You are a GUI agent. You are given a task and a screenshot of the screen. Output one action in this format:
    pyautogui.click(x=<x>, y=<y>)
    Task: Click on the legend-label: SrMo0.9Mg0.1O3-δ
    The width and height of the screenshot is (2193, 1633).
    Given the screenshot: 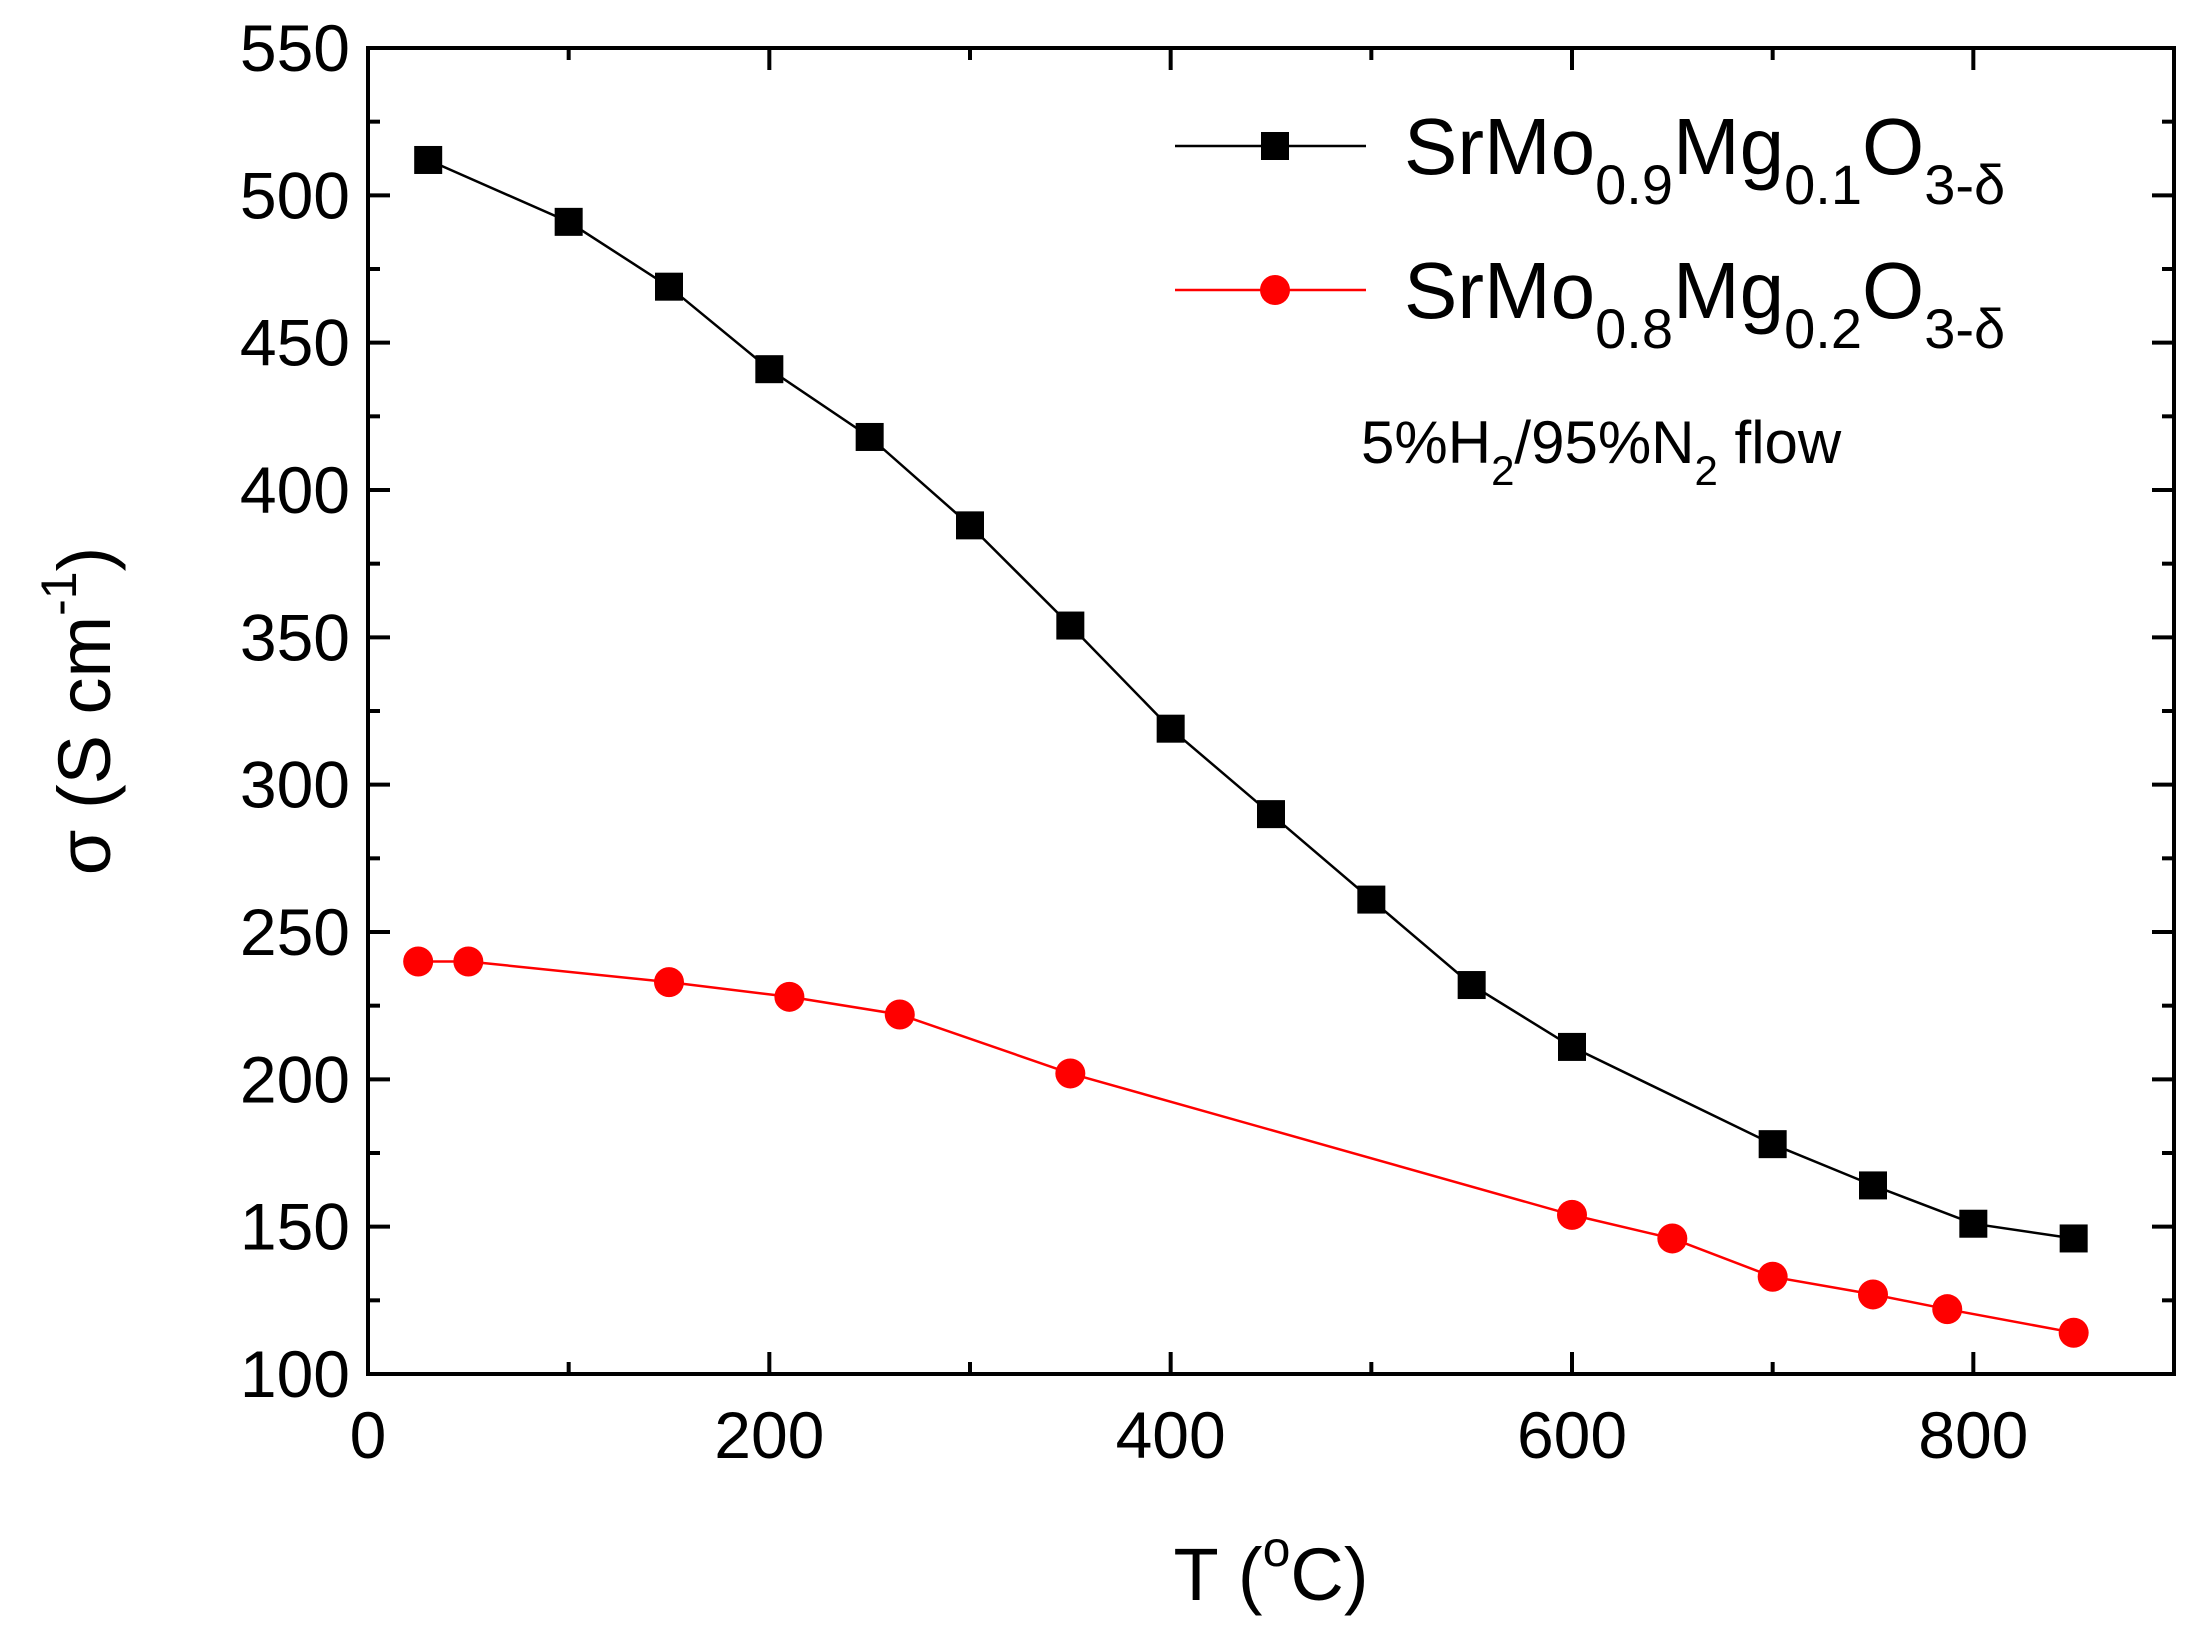 What is the action you would take?
    pyautogui.click(x=1704, y=159)
    